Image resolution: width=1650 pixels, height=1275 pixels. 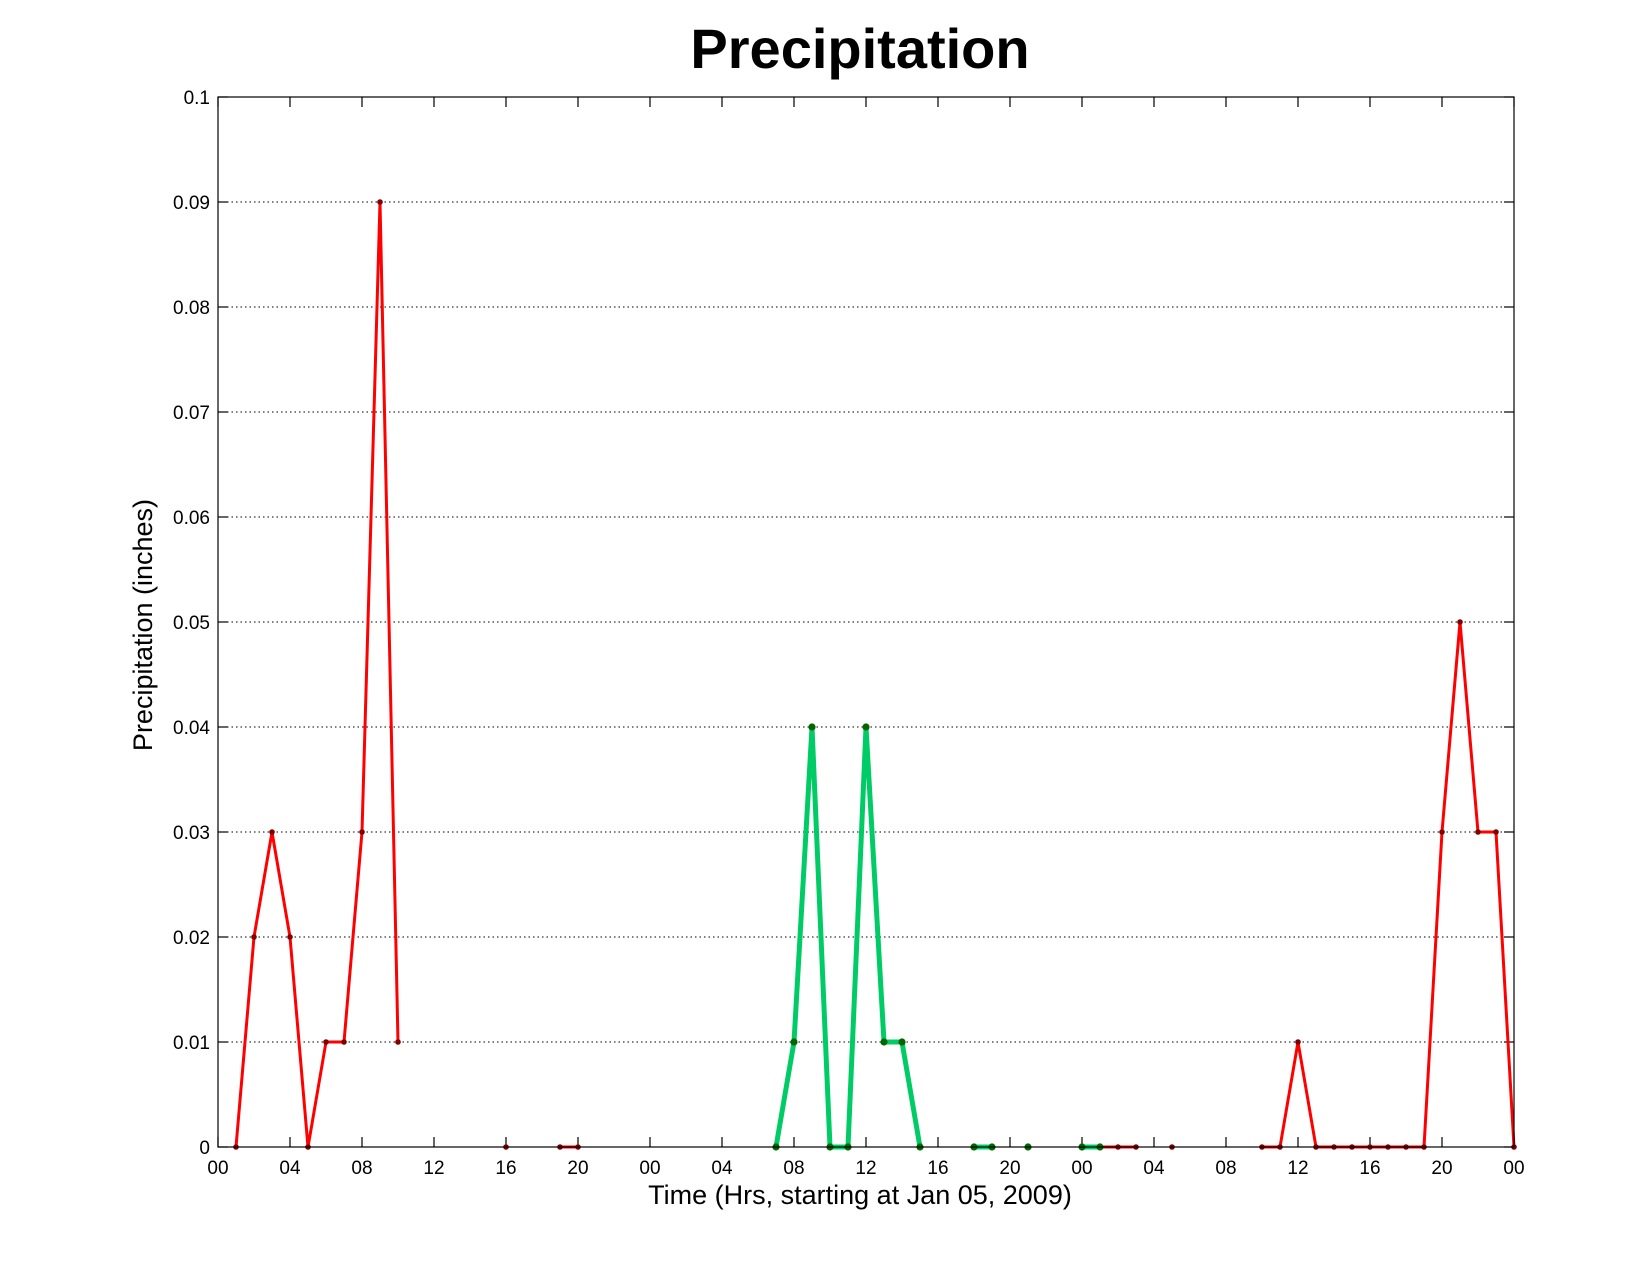 What do you see at coordinates (191, 1043) in the screenshot?
I see `y-tick-label: 0.01` at bounding box center [191, 1043].